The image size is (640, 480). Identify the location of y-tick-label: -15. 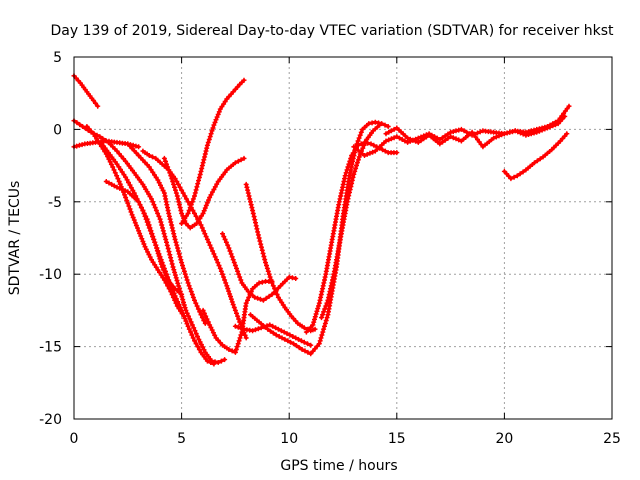
(50, 348).